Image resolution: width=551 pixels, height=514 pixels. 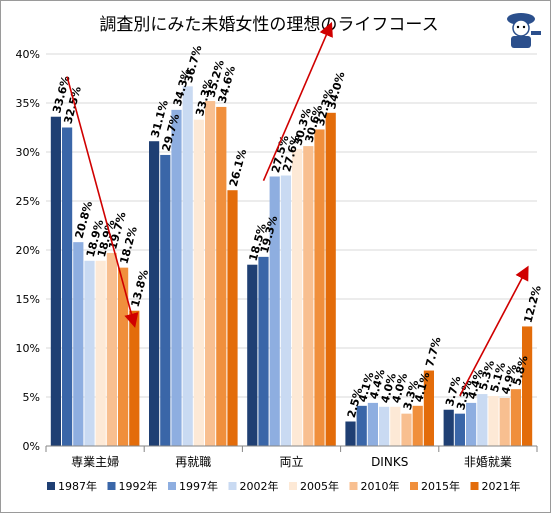 I want to click on legend-label: 1992年, so click(x=138, y=486).